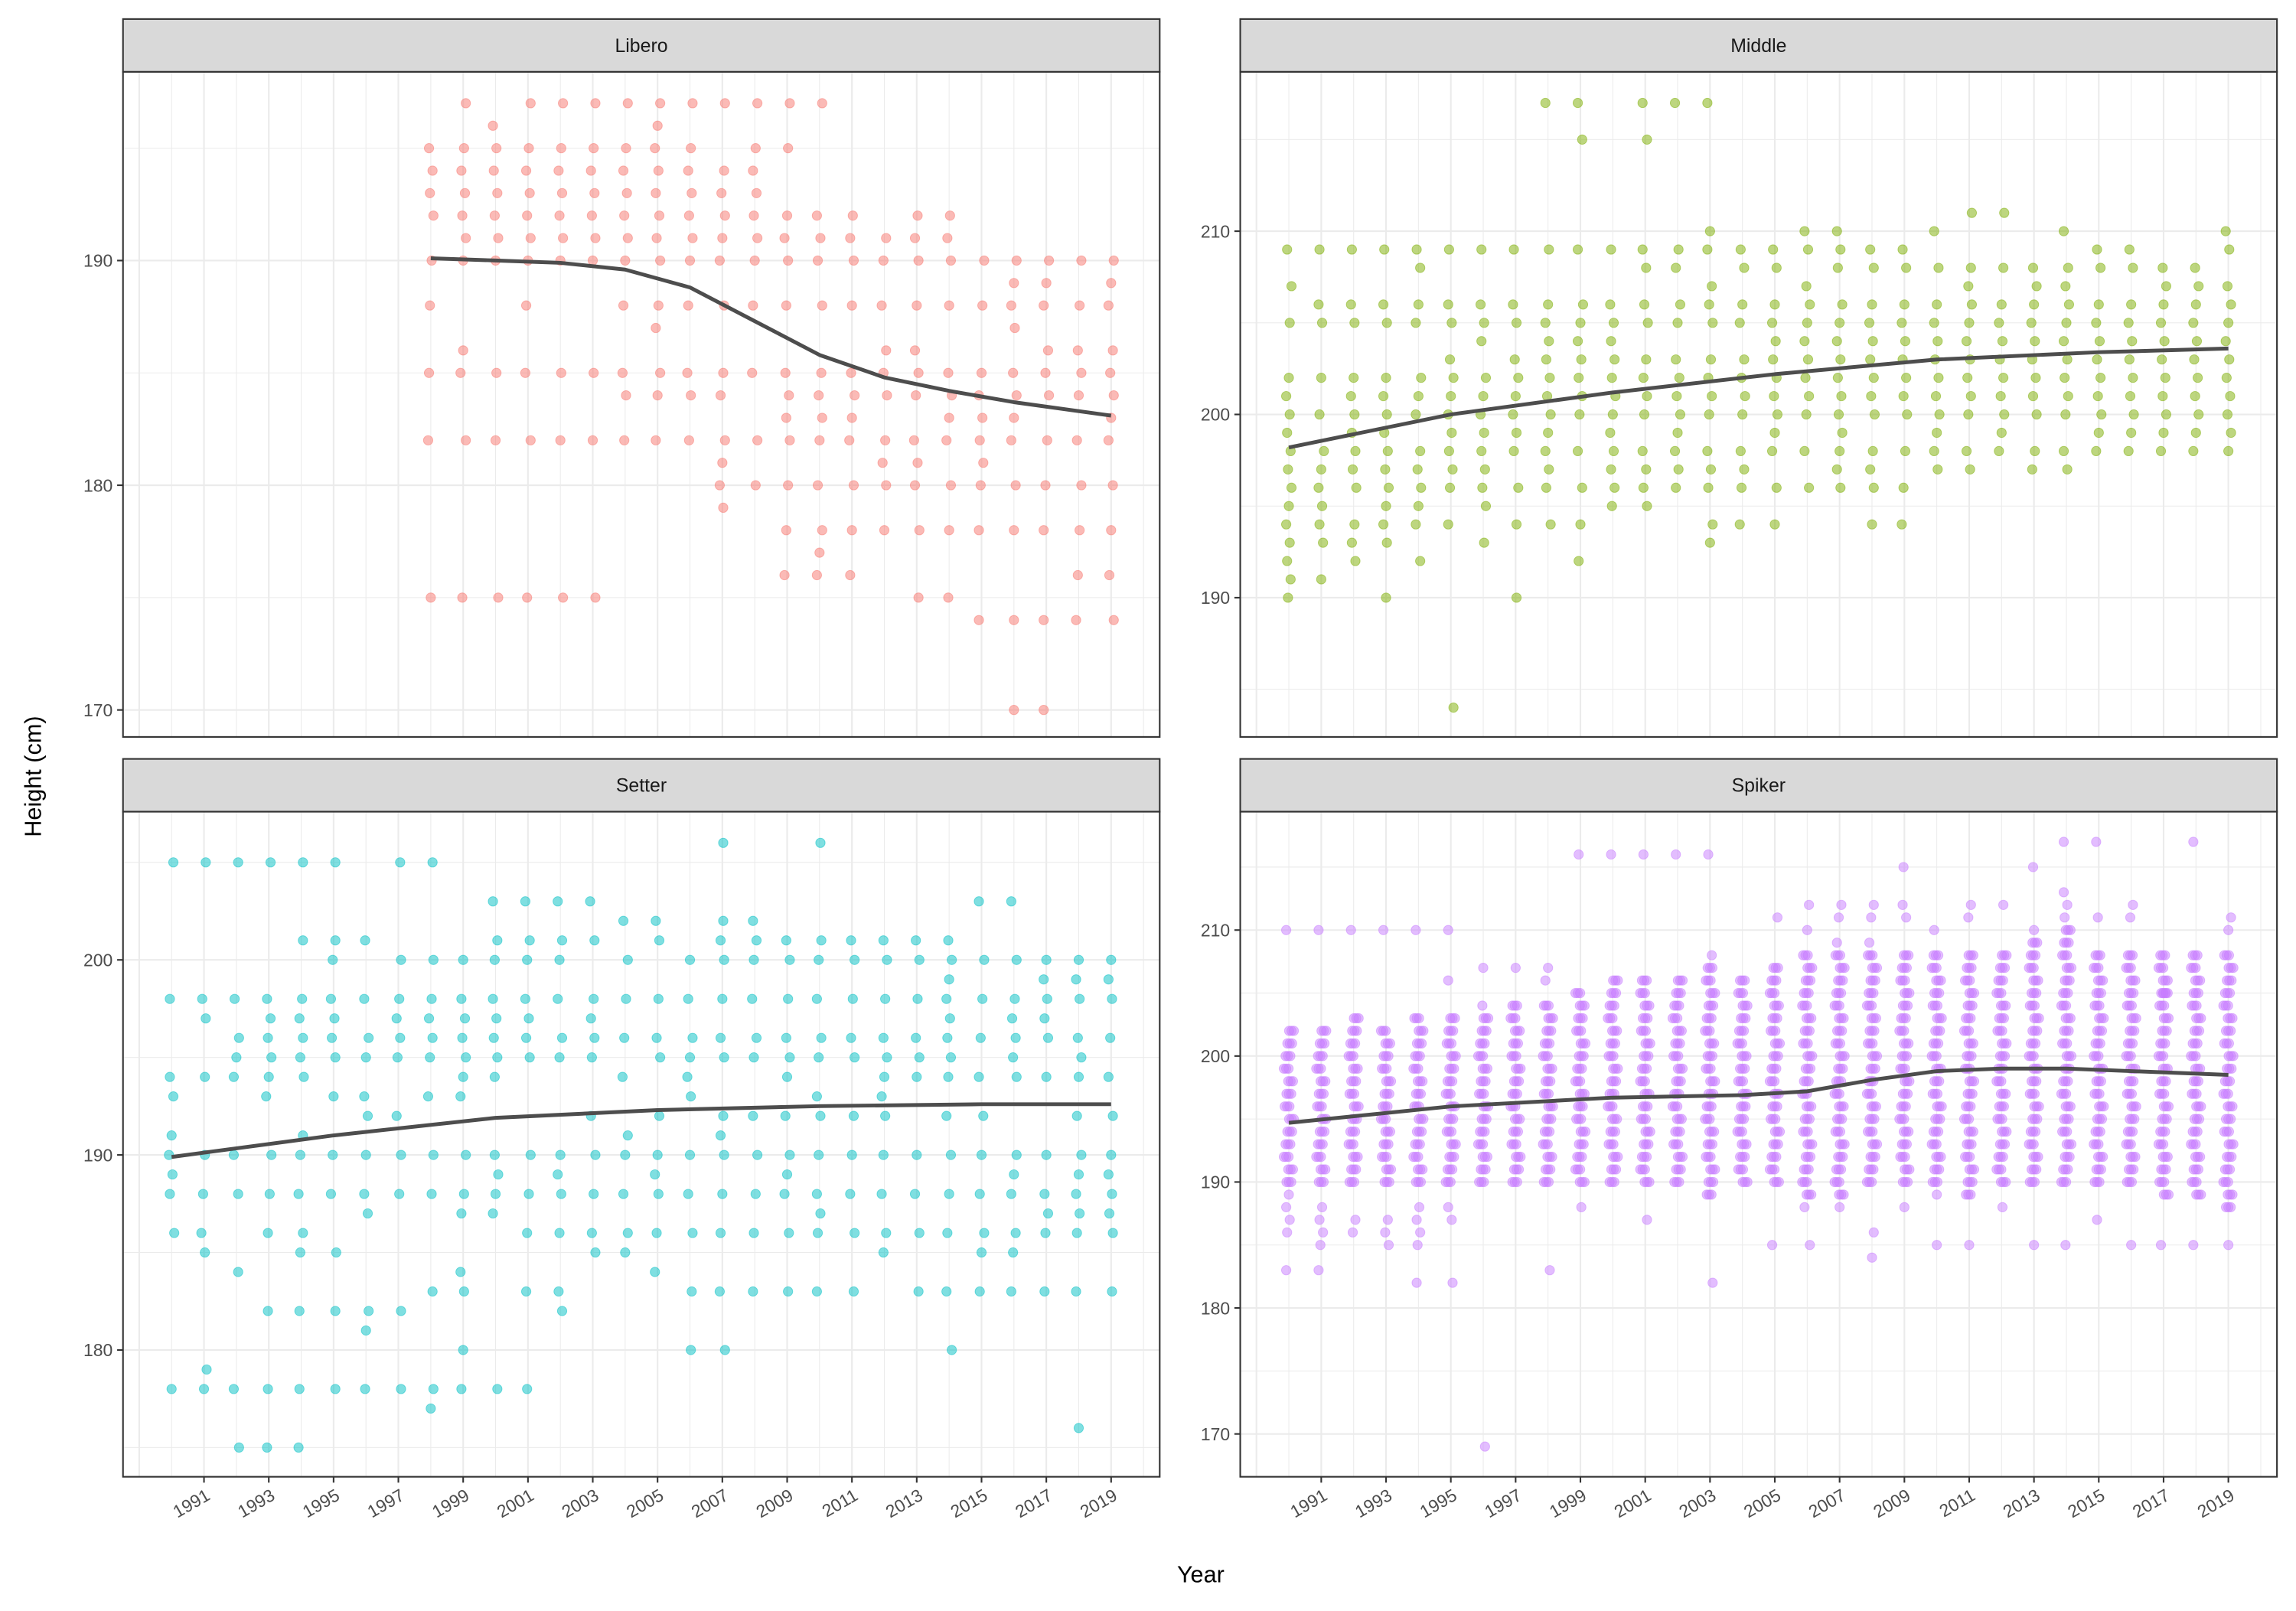  I want to click on x-tick-label: 2013, so click(904, 1503).